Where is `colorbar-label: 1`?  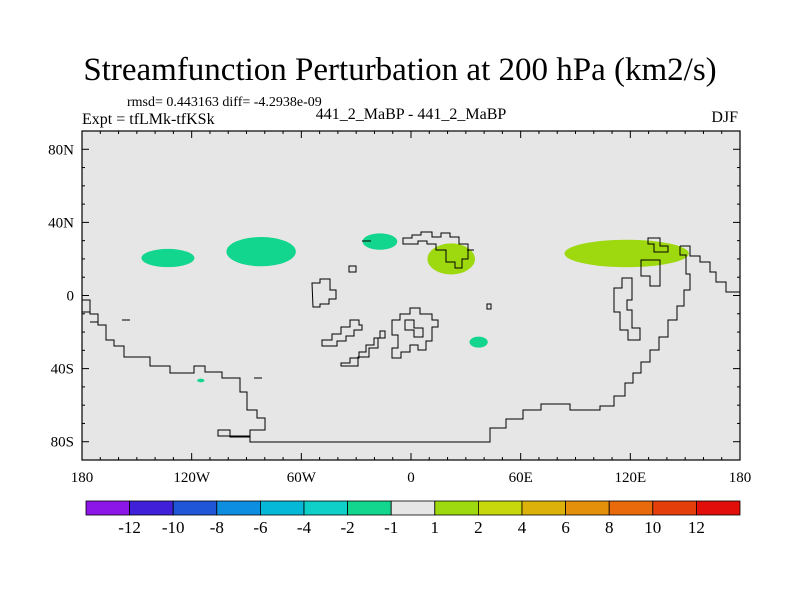 colorbar-label: 1 is located at coordinates (435, 527).